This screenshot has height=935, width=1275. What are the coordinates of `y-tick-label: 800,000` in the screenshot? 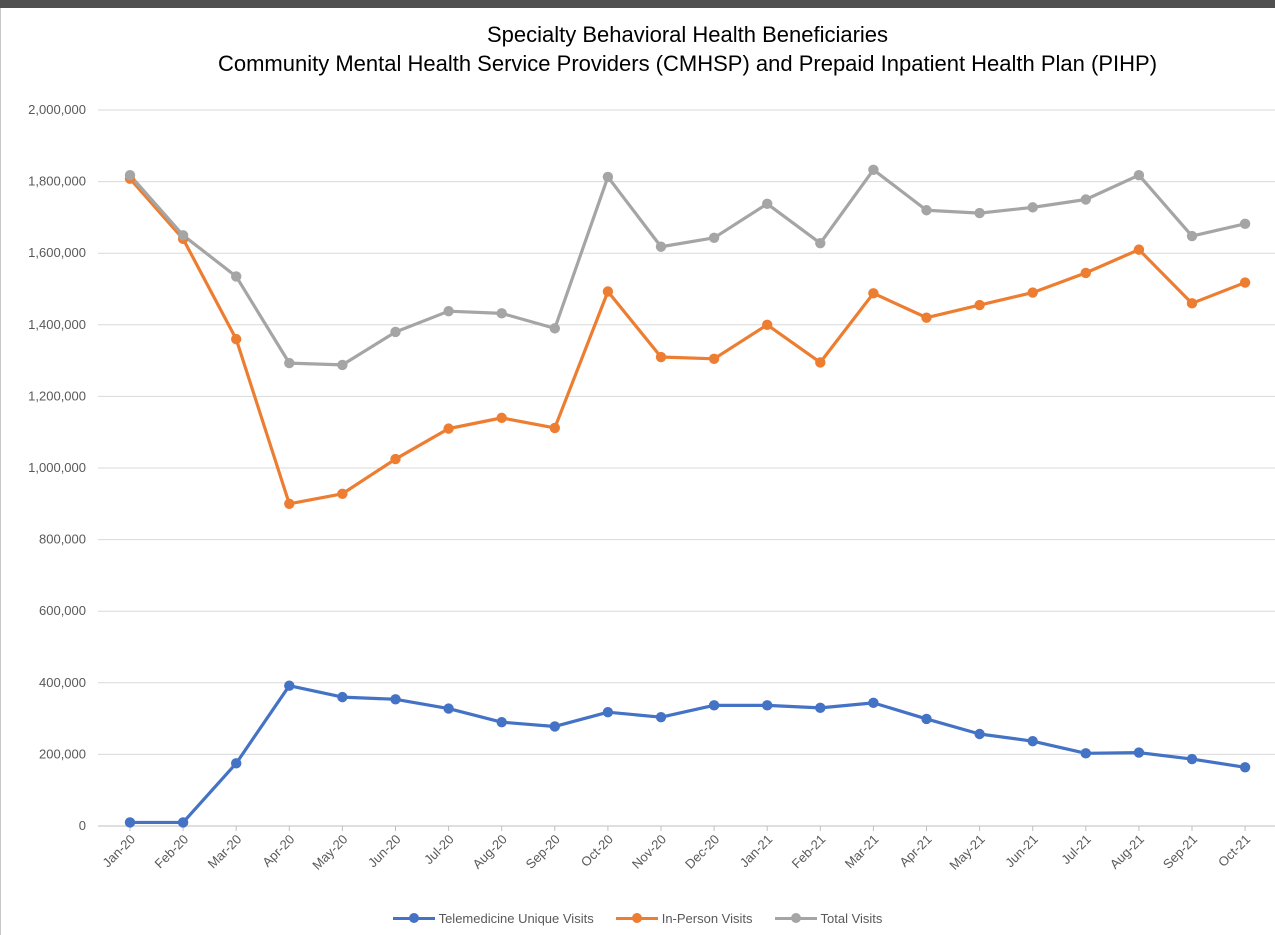 It's located at (62, 539).